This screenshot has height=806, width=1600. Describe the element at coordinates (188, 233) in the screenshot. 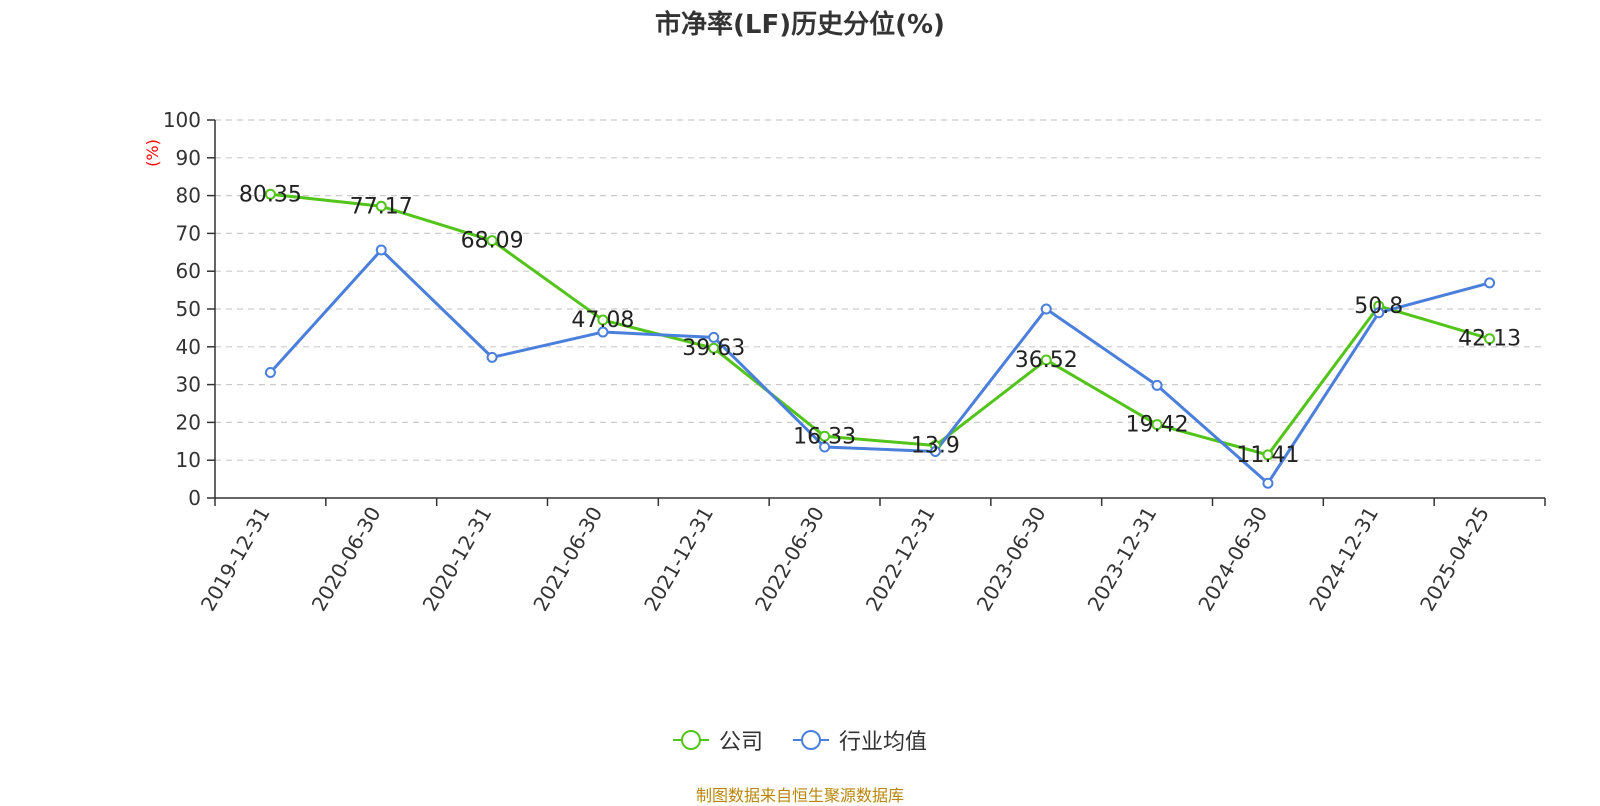

I see `y-tick-label: 70` at that location.